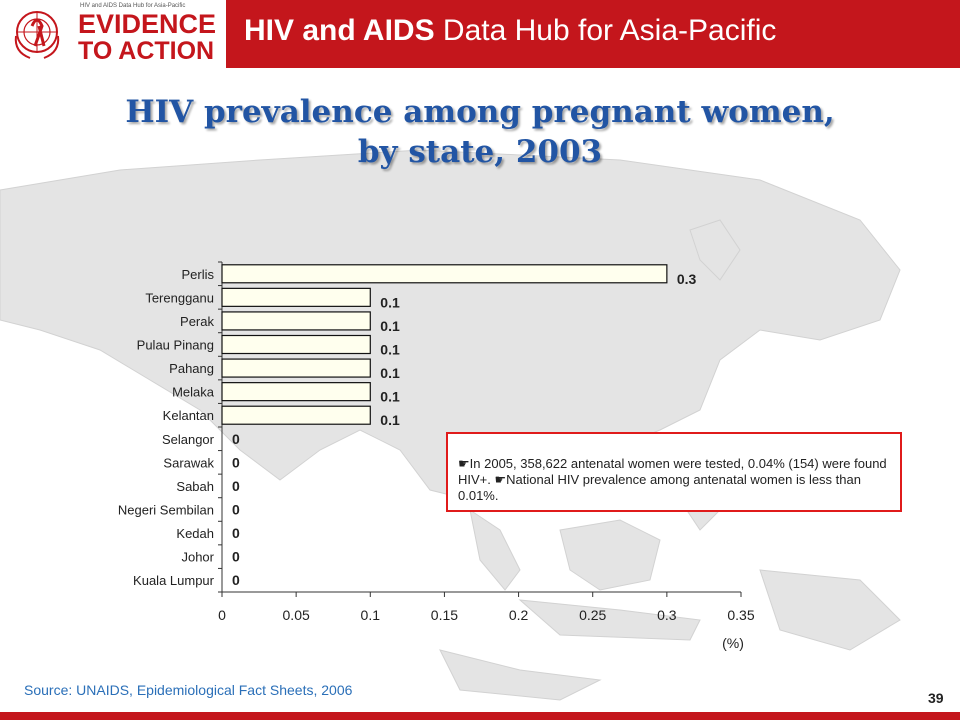 Image resolution: width=960 pixels, height=720 pixels. Describe the element at coordinates (188, 415) in the screenshot. I see `category-label: Kelantan` at that location.